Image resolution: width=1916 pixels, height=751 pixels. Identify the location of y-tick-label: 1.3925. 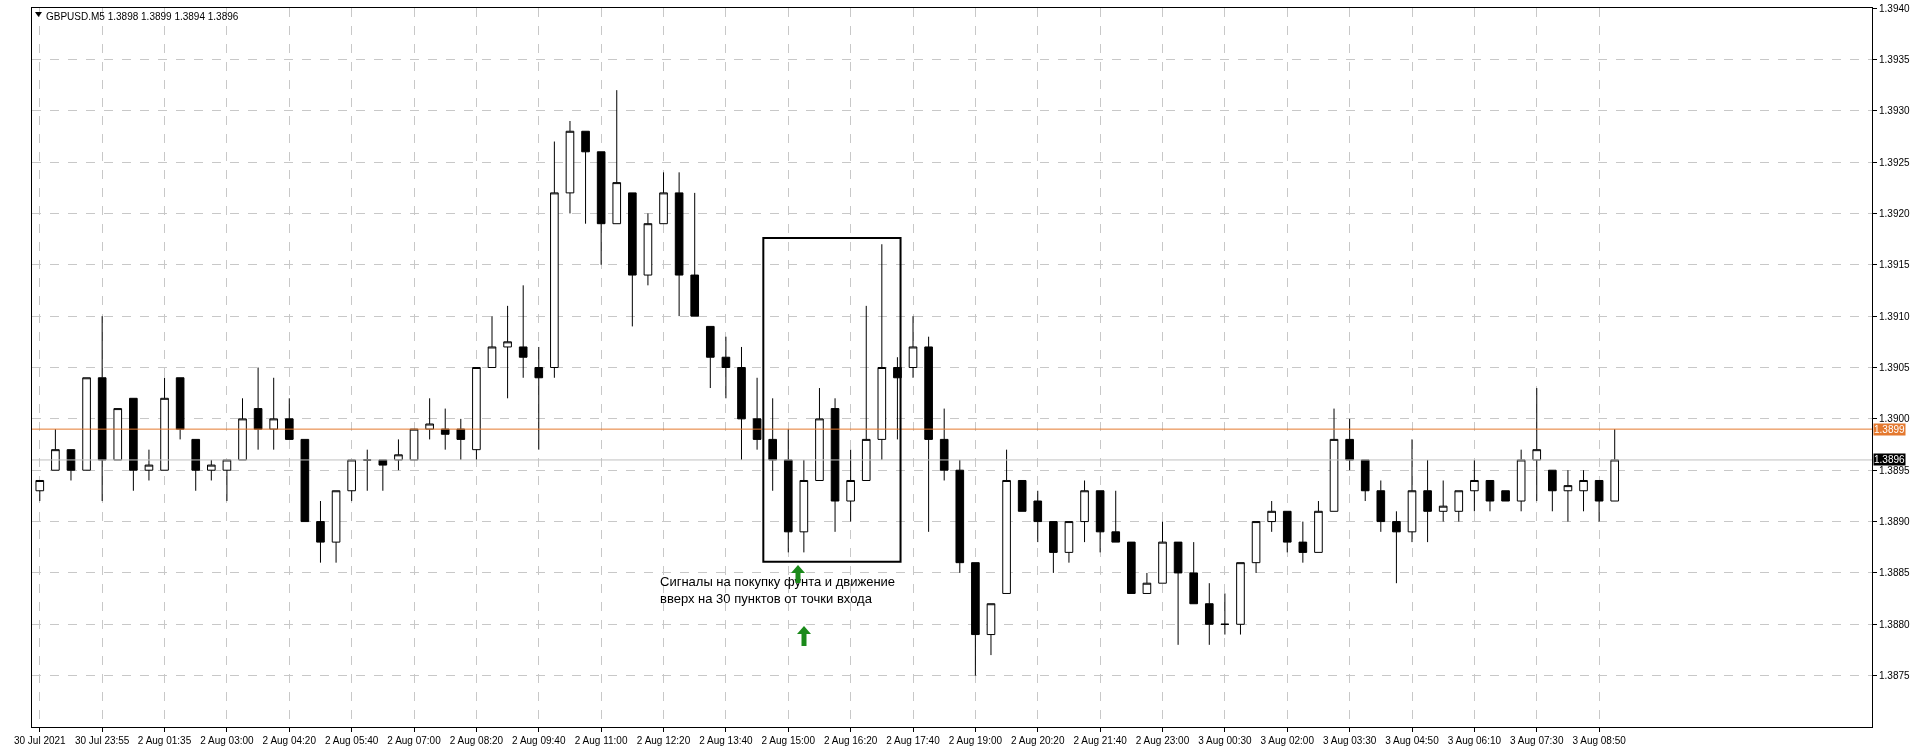
(1895, 162).